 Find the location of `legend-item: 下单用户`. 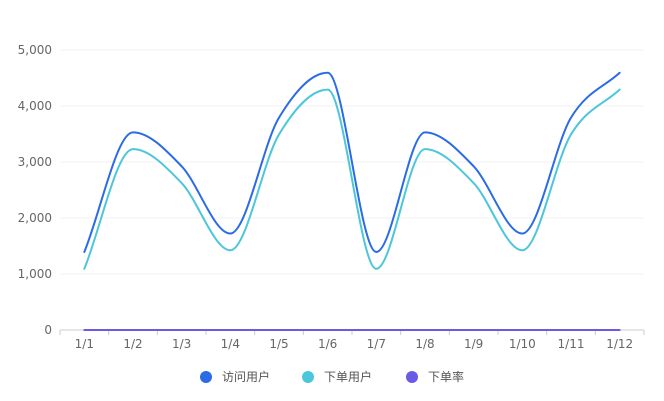

legend-item: 下单用户 is located at coordinates (337, 376).